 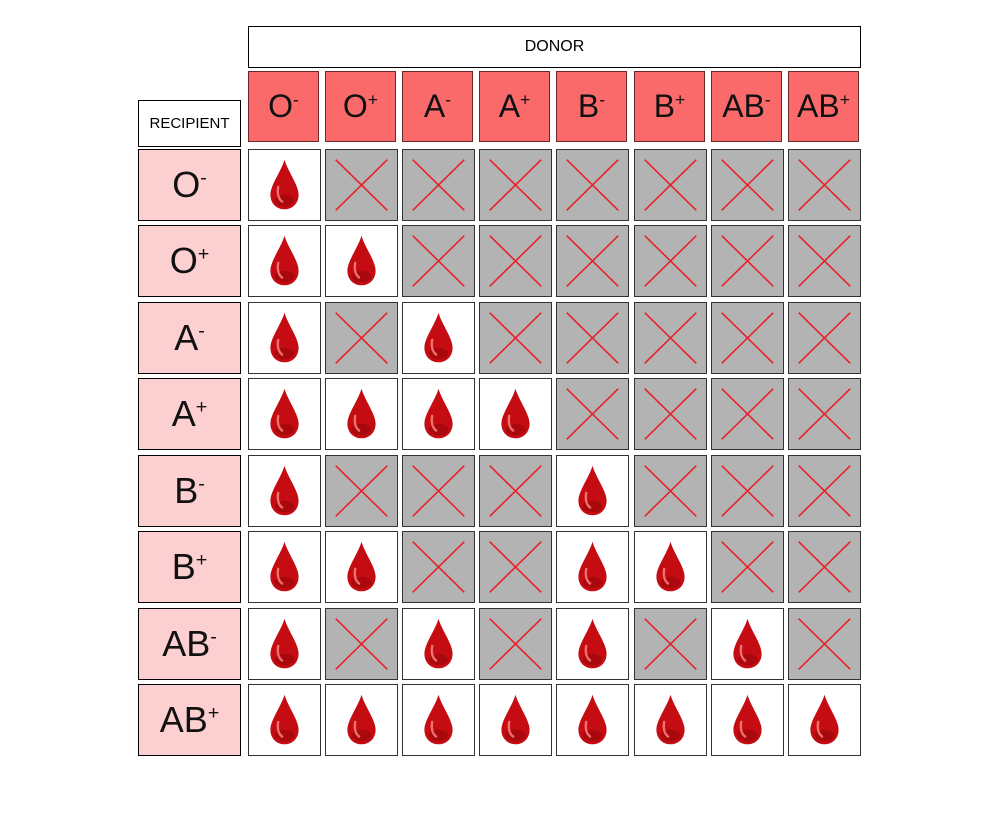 I want to click on donor-type-label: AB-, so click(x=746, y=106).